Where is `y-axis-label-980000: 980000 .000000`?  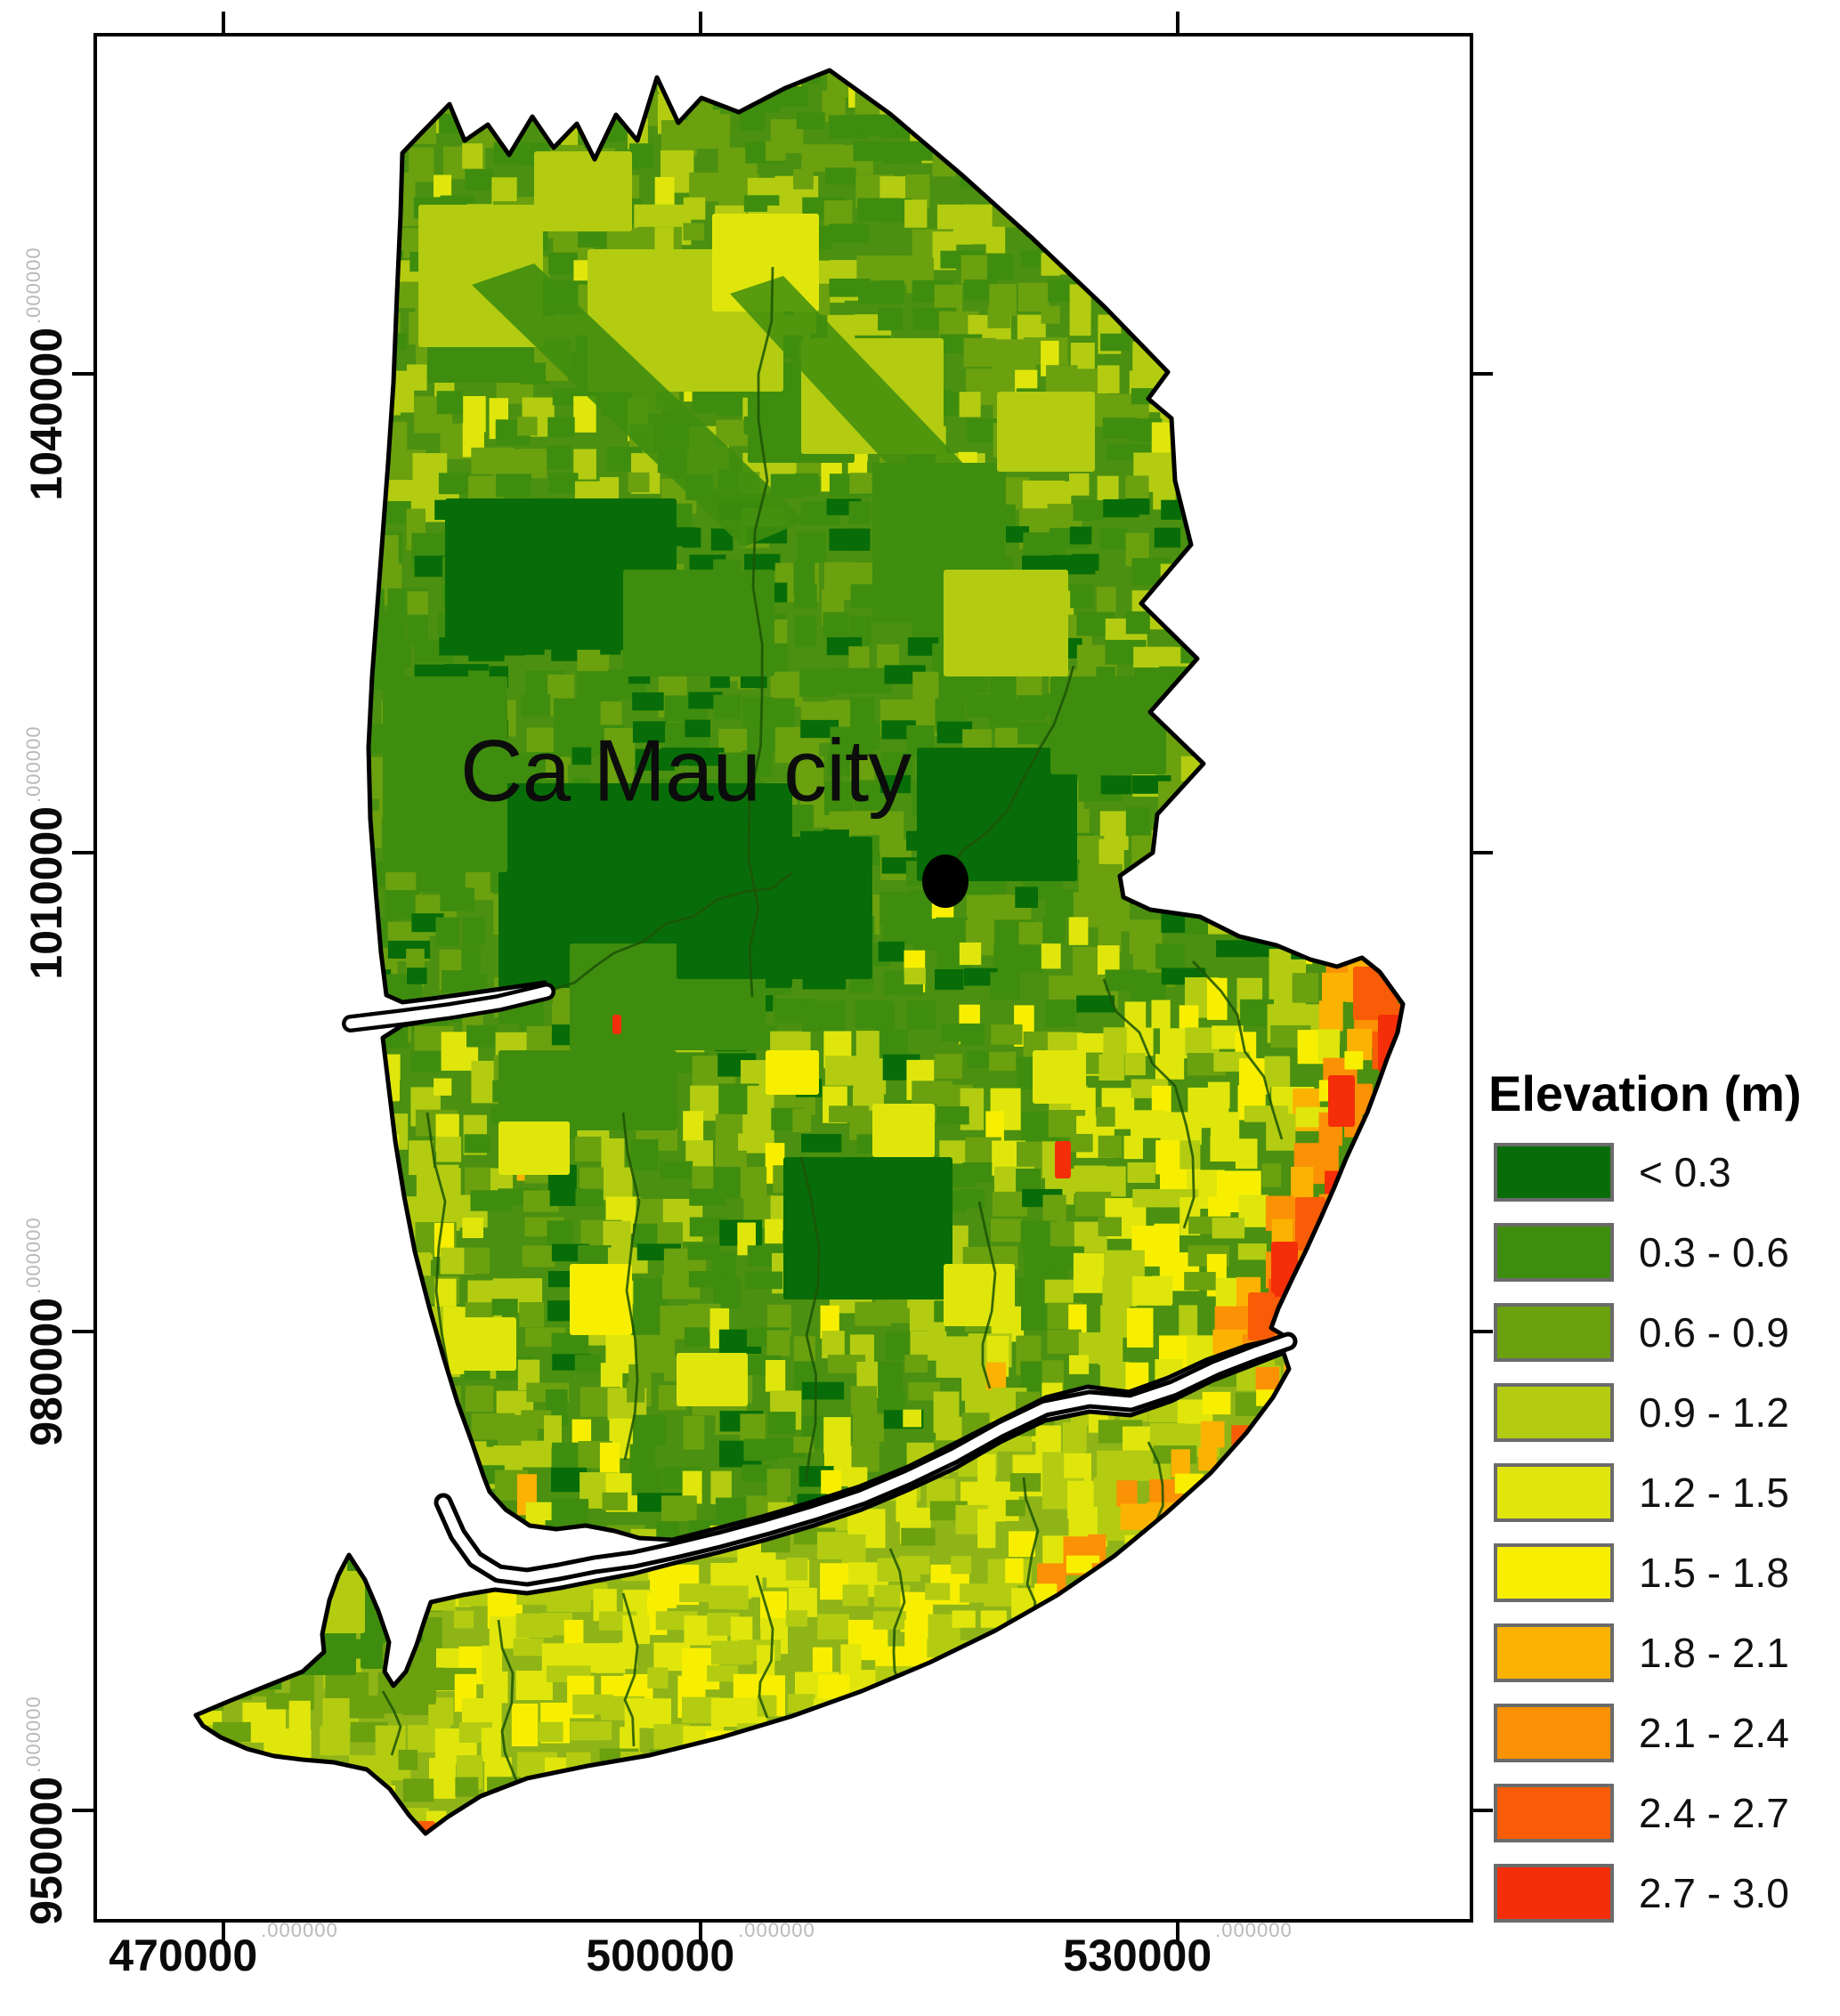 y-axis-label-980000: 980000 .000000 is located at coordinates (46, 1331).